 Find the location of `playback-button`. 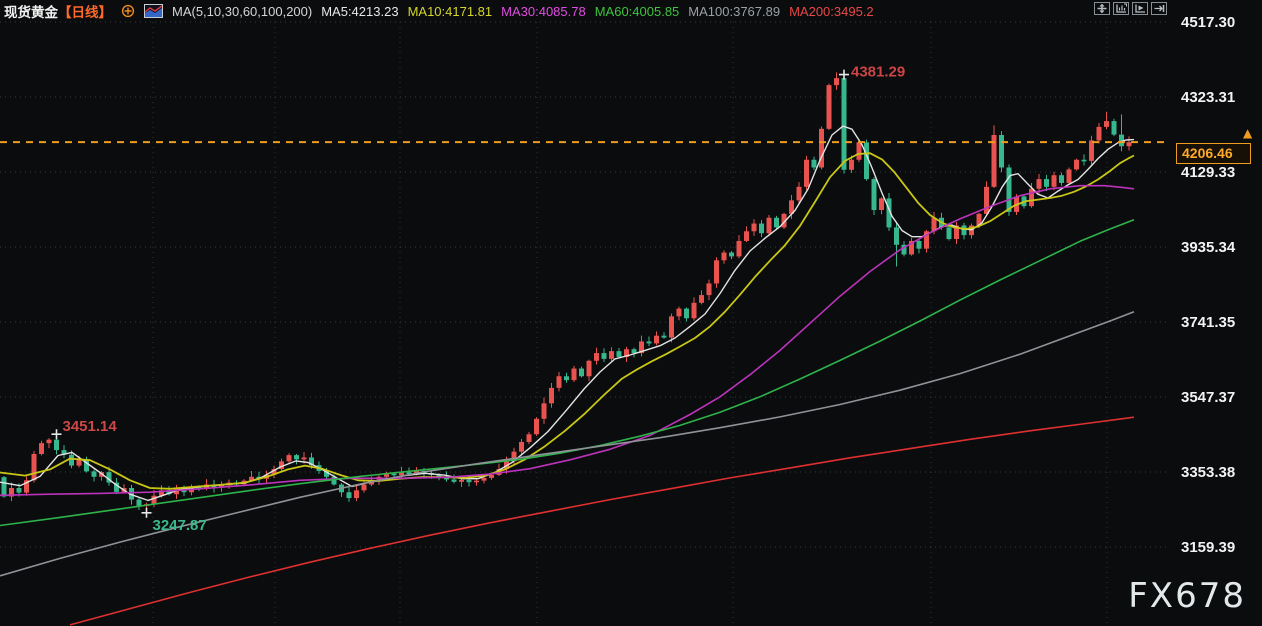

playback-button is located at coordinates (1140, 8).